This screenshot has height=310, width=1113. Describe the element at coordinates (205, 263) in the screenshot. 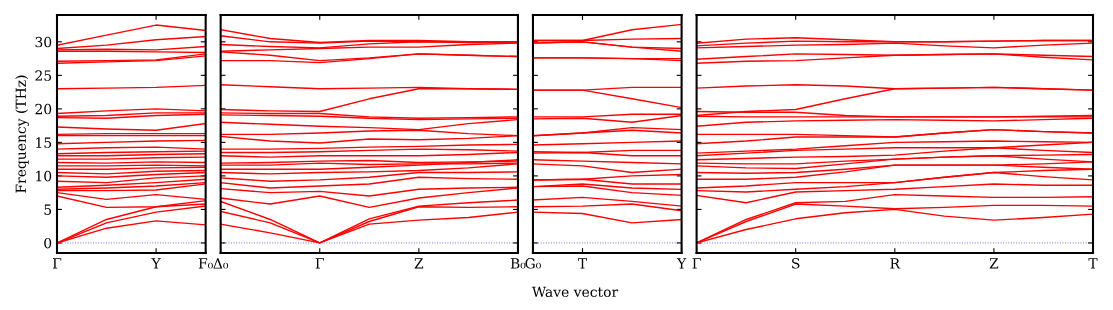

I see `x-tick-label: F₀` at that location.